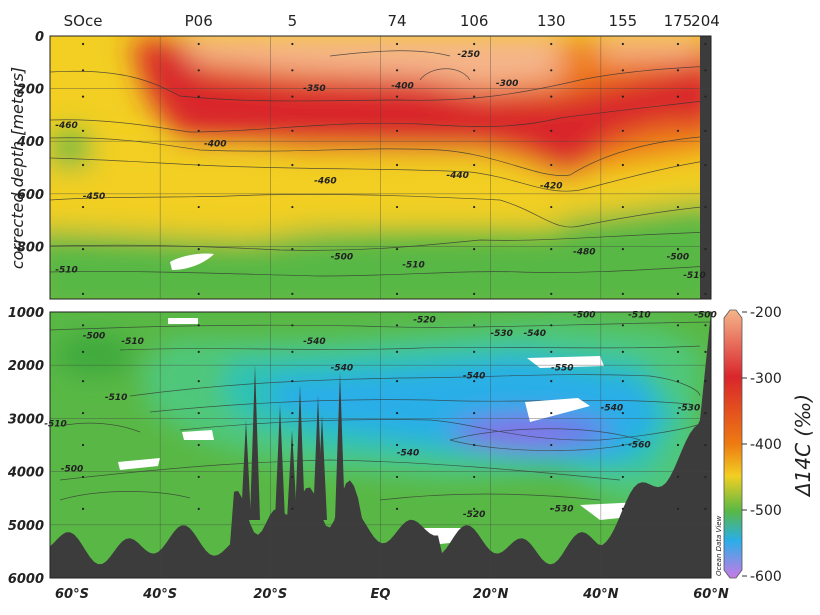 The height and width of the screenshot is (615, 820). I want to click on y-axis-label: corrected depth [meters], so click(17, 168).